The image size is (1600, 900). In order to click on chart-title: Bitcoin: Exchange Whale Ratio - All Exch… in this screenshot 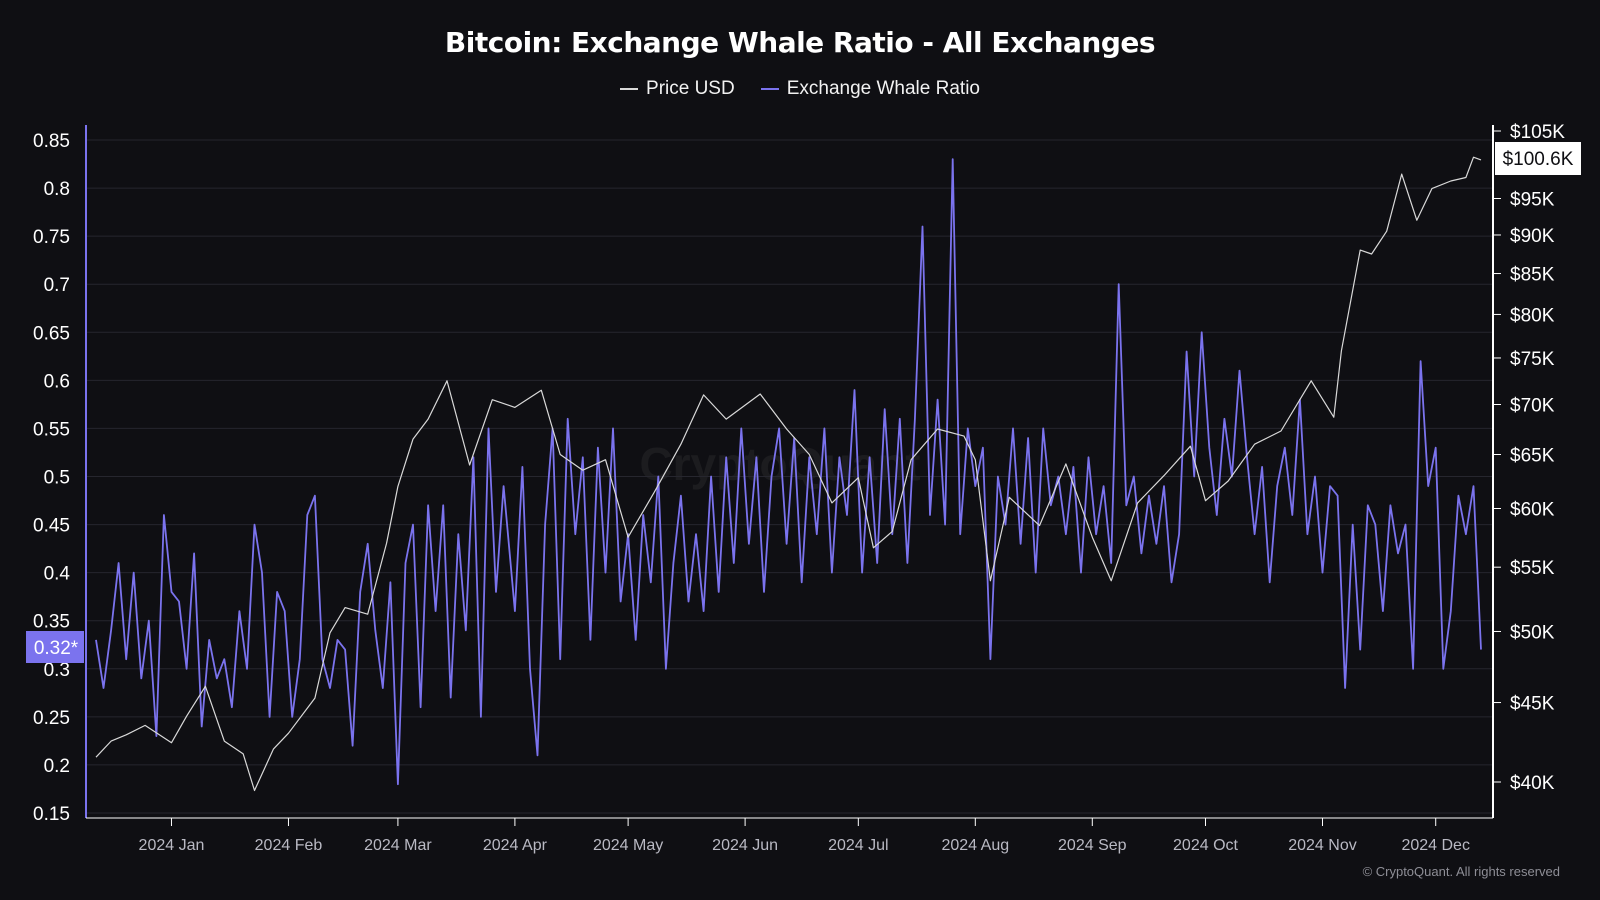, I will do `click(800, 42)`.